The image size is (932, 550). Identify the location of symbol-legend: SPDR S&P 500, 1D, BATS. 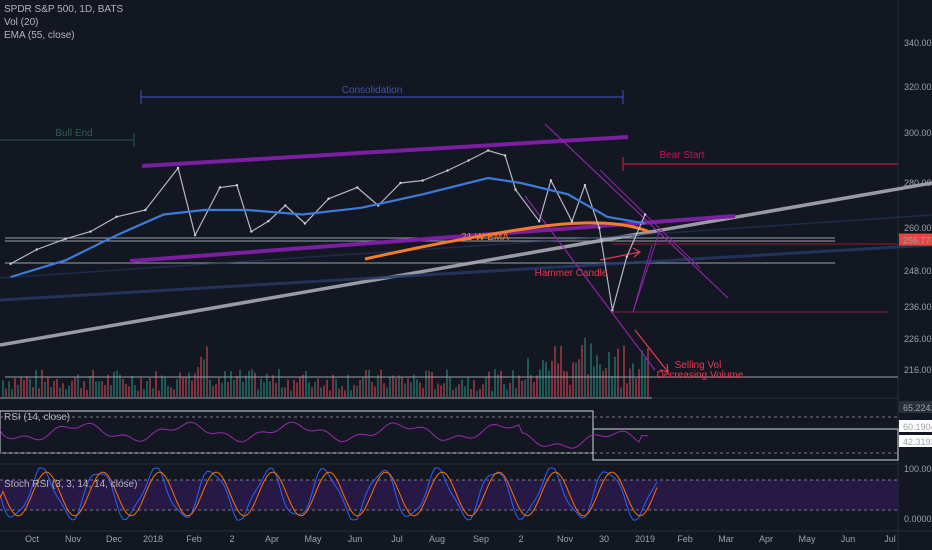
(64, 9).